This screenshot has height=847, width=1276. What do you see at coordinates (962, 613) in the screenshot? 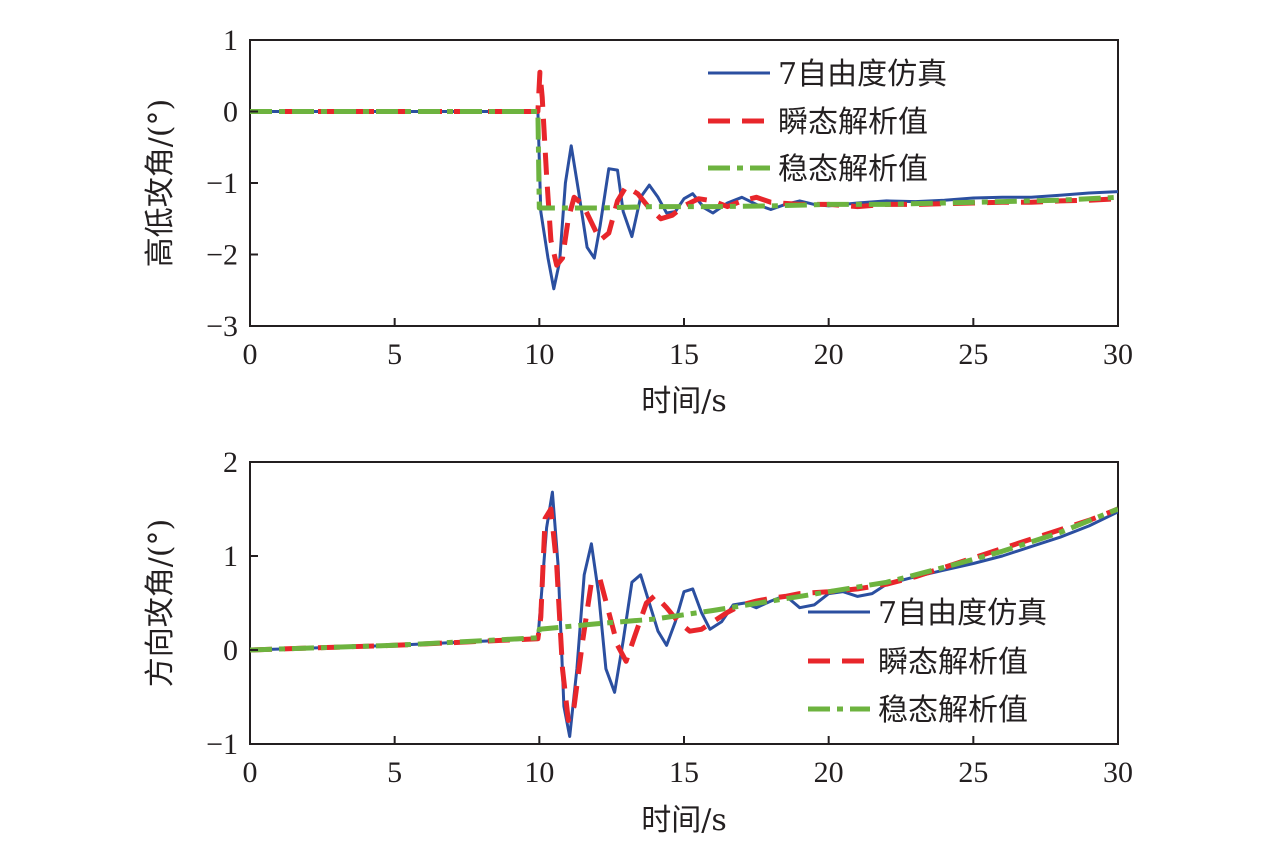
I see `legend-label-bottom-0: 7自由度仿真` at bounding box center [962, 613].